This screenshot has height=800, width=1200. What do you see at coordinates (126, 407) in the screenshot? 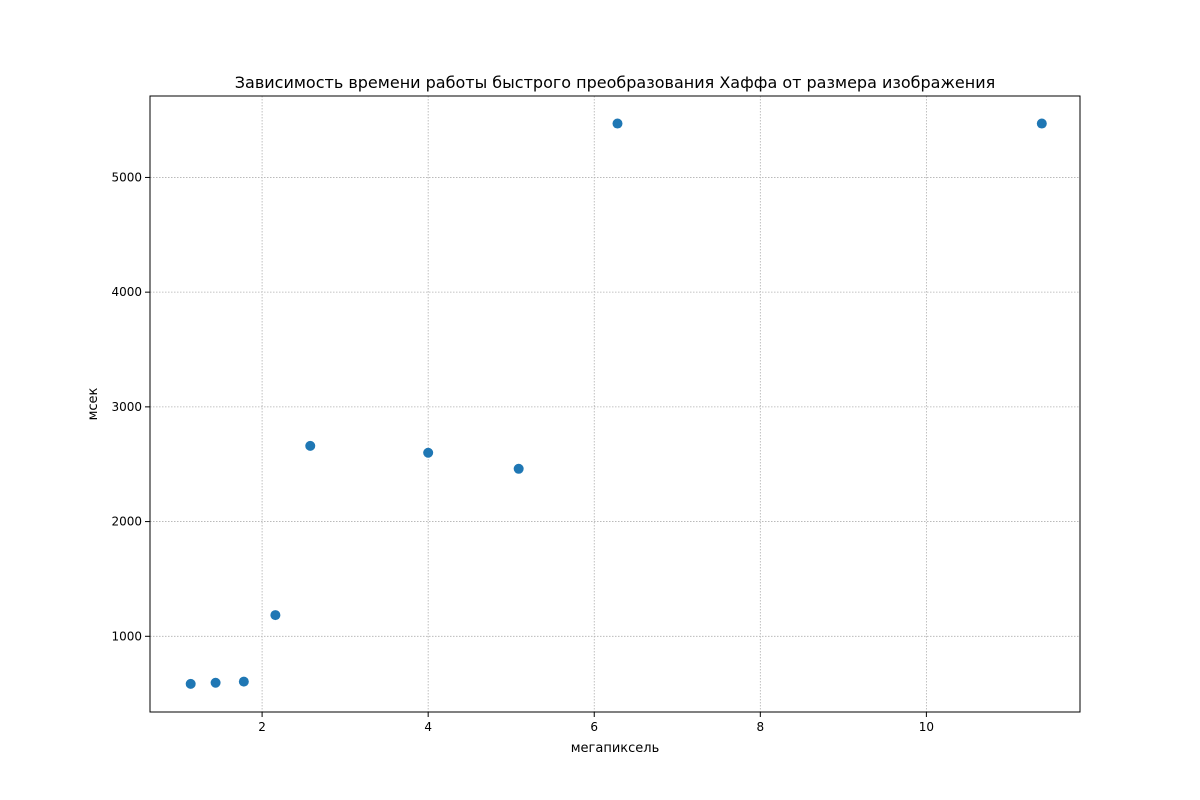
I see `y-tick-label: 3000` at bounding box center [126, 407].